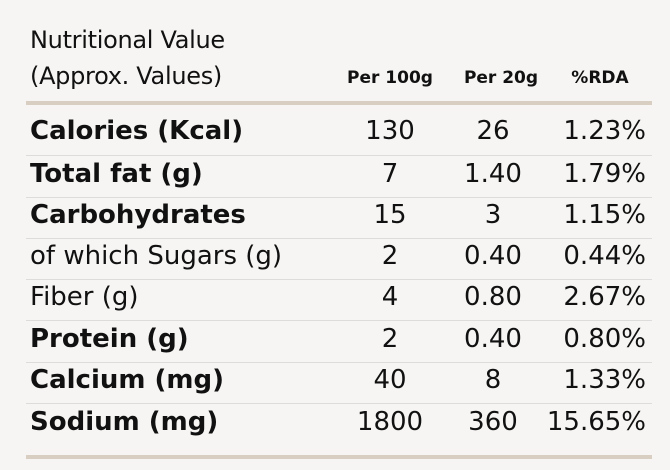 The image size is (670, 470). I want to click on cell: 40, so click(390, 380).